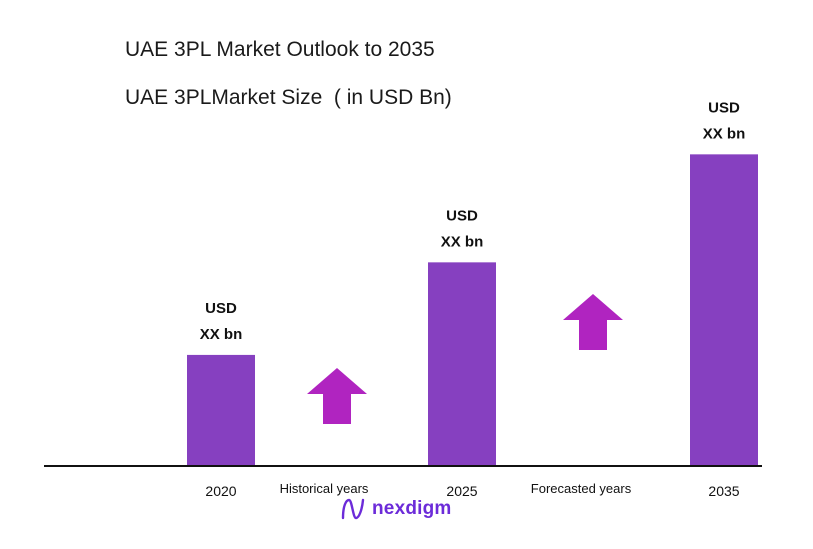 This screenshot has width=813, height=549. Describe the element at coordinates (221, 410) in the screenshot. I see `bar-2020` at that location.